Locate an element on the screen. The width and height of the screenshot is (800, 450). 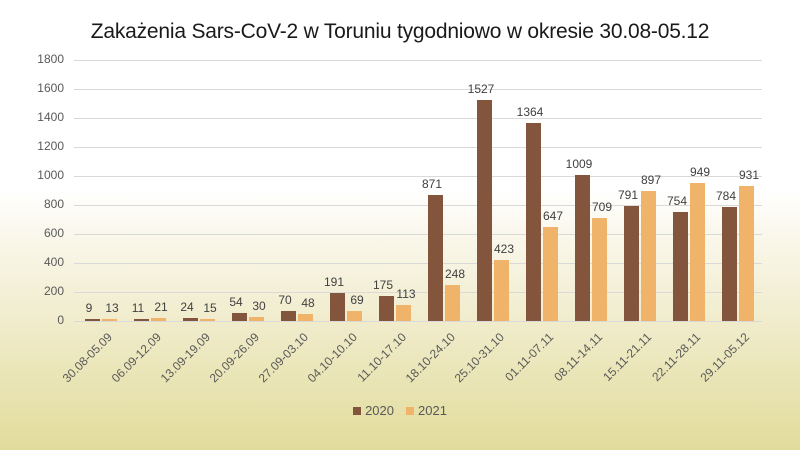
x-tick-label: 18.10-24.10 is located at coordinates (430, 358).